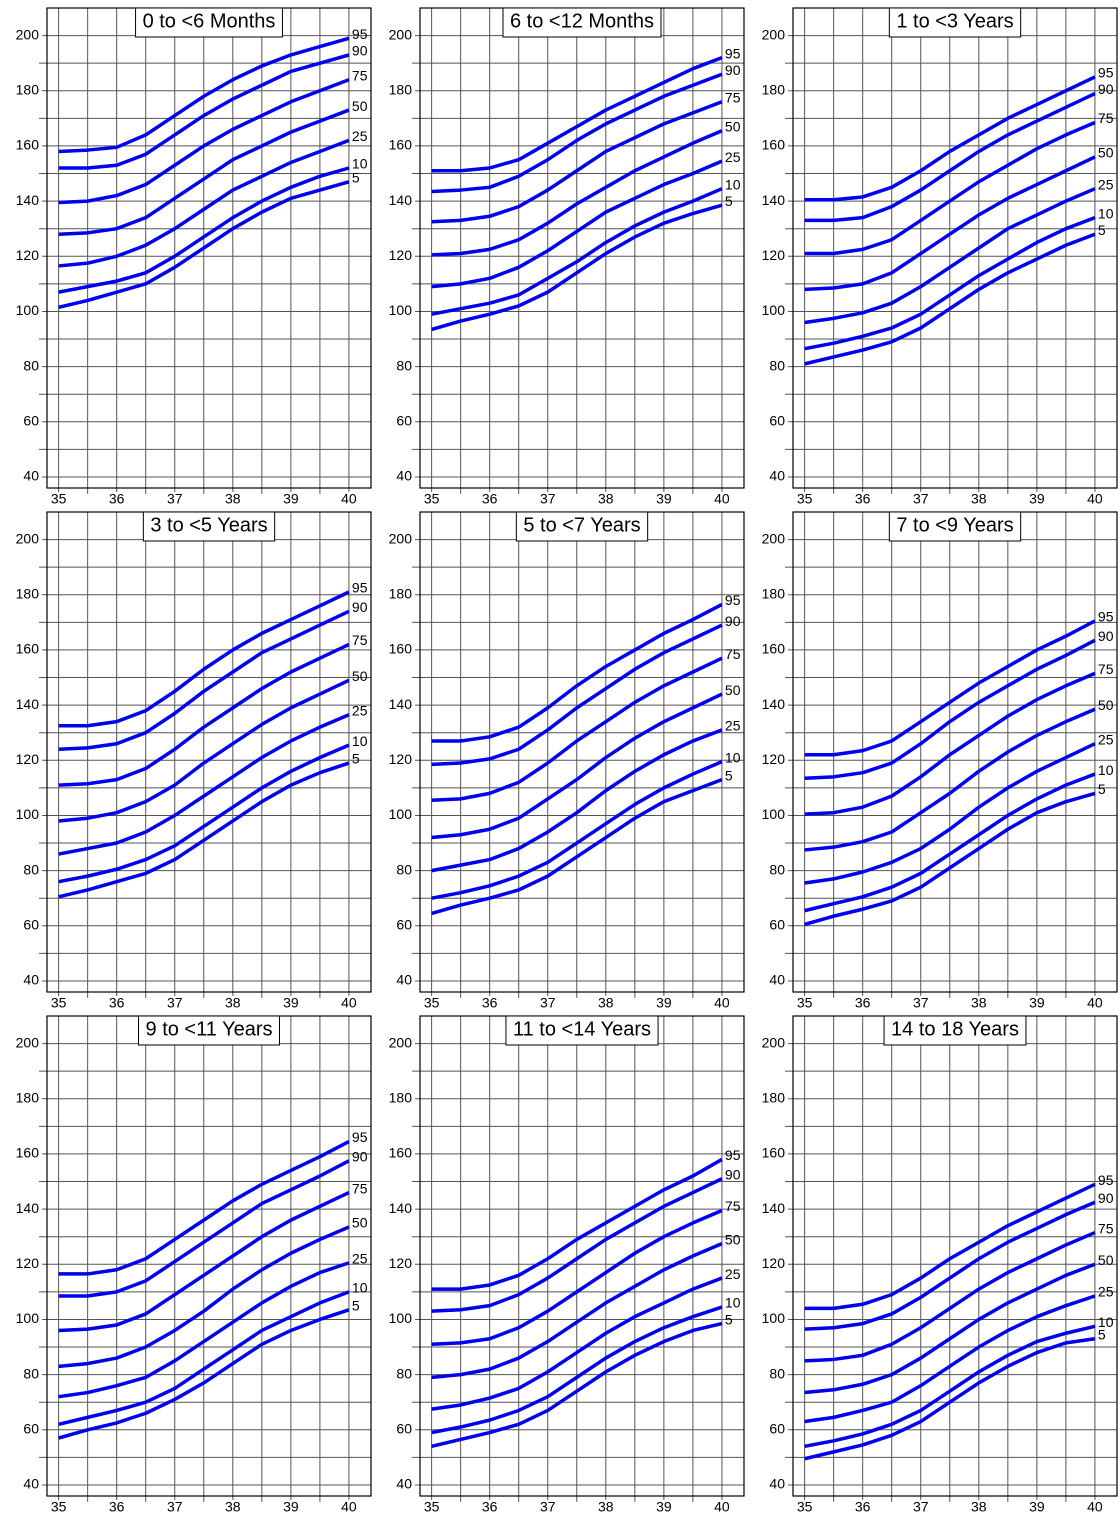  What do you see at coordinates (774, 759) in the screenshot?
I see `y-tick-label: 120` at bounding box center [774, 759].